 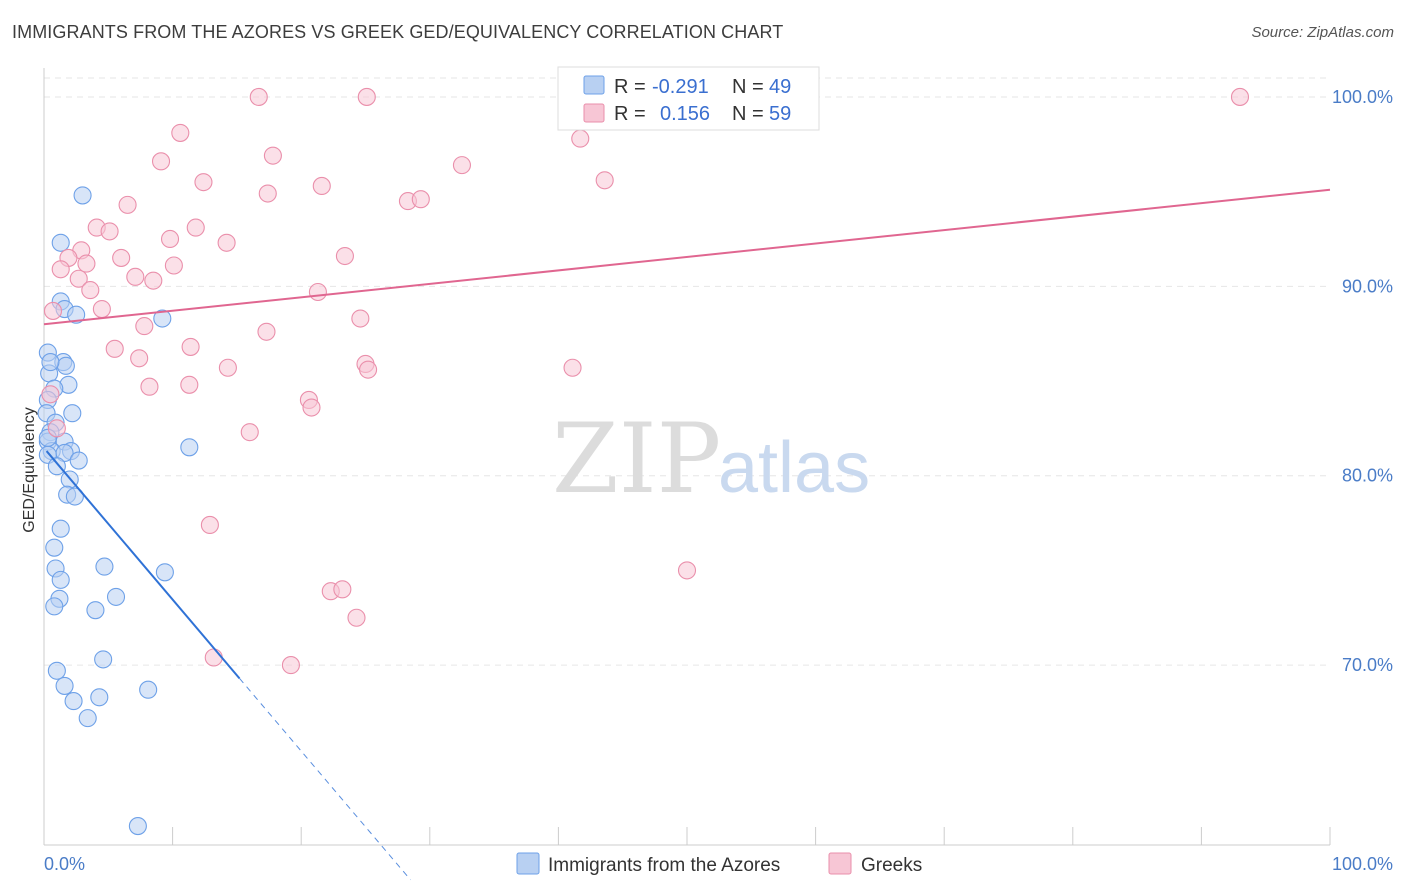 What do you see at coordinates (528, 863) in the screenshot?
I see `bottom-legend-swatch-azores` at bounding box center [528, 863].